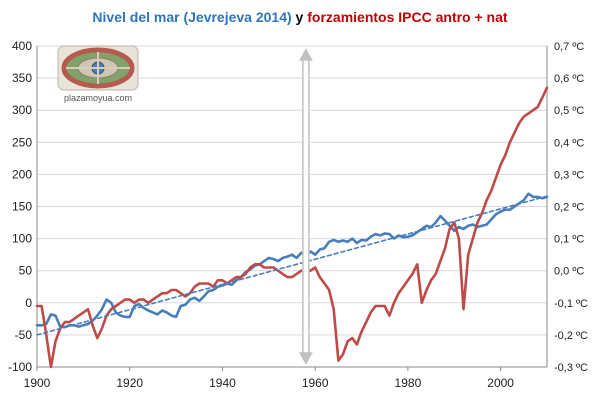 The height and width of the screenshot is (407, 600). Describe the element at coordinates (569, 111) in the screenshot. I see `y-right-tick-label: 0,5 ºC` at that location.